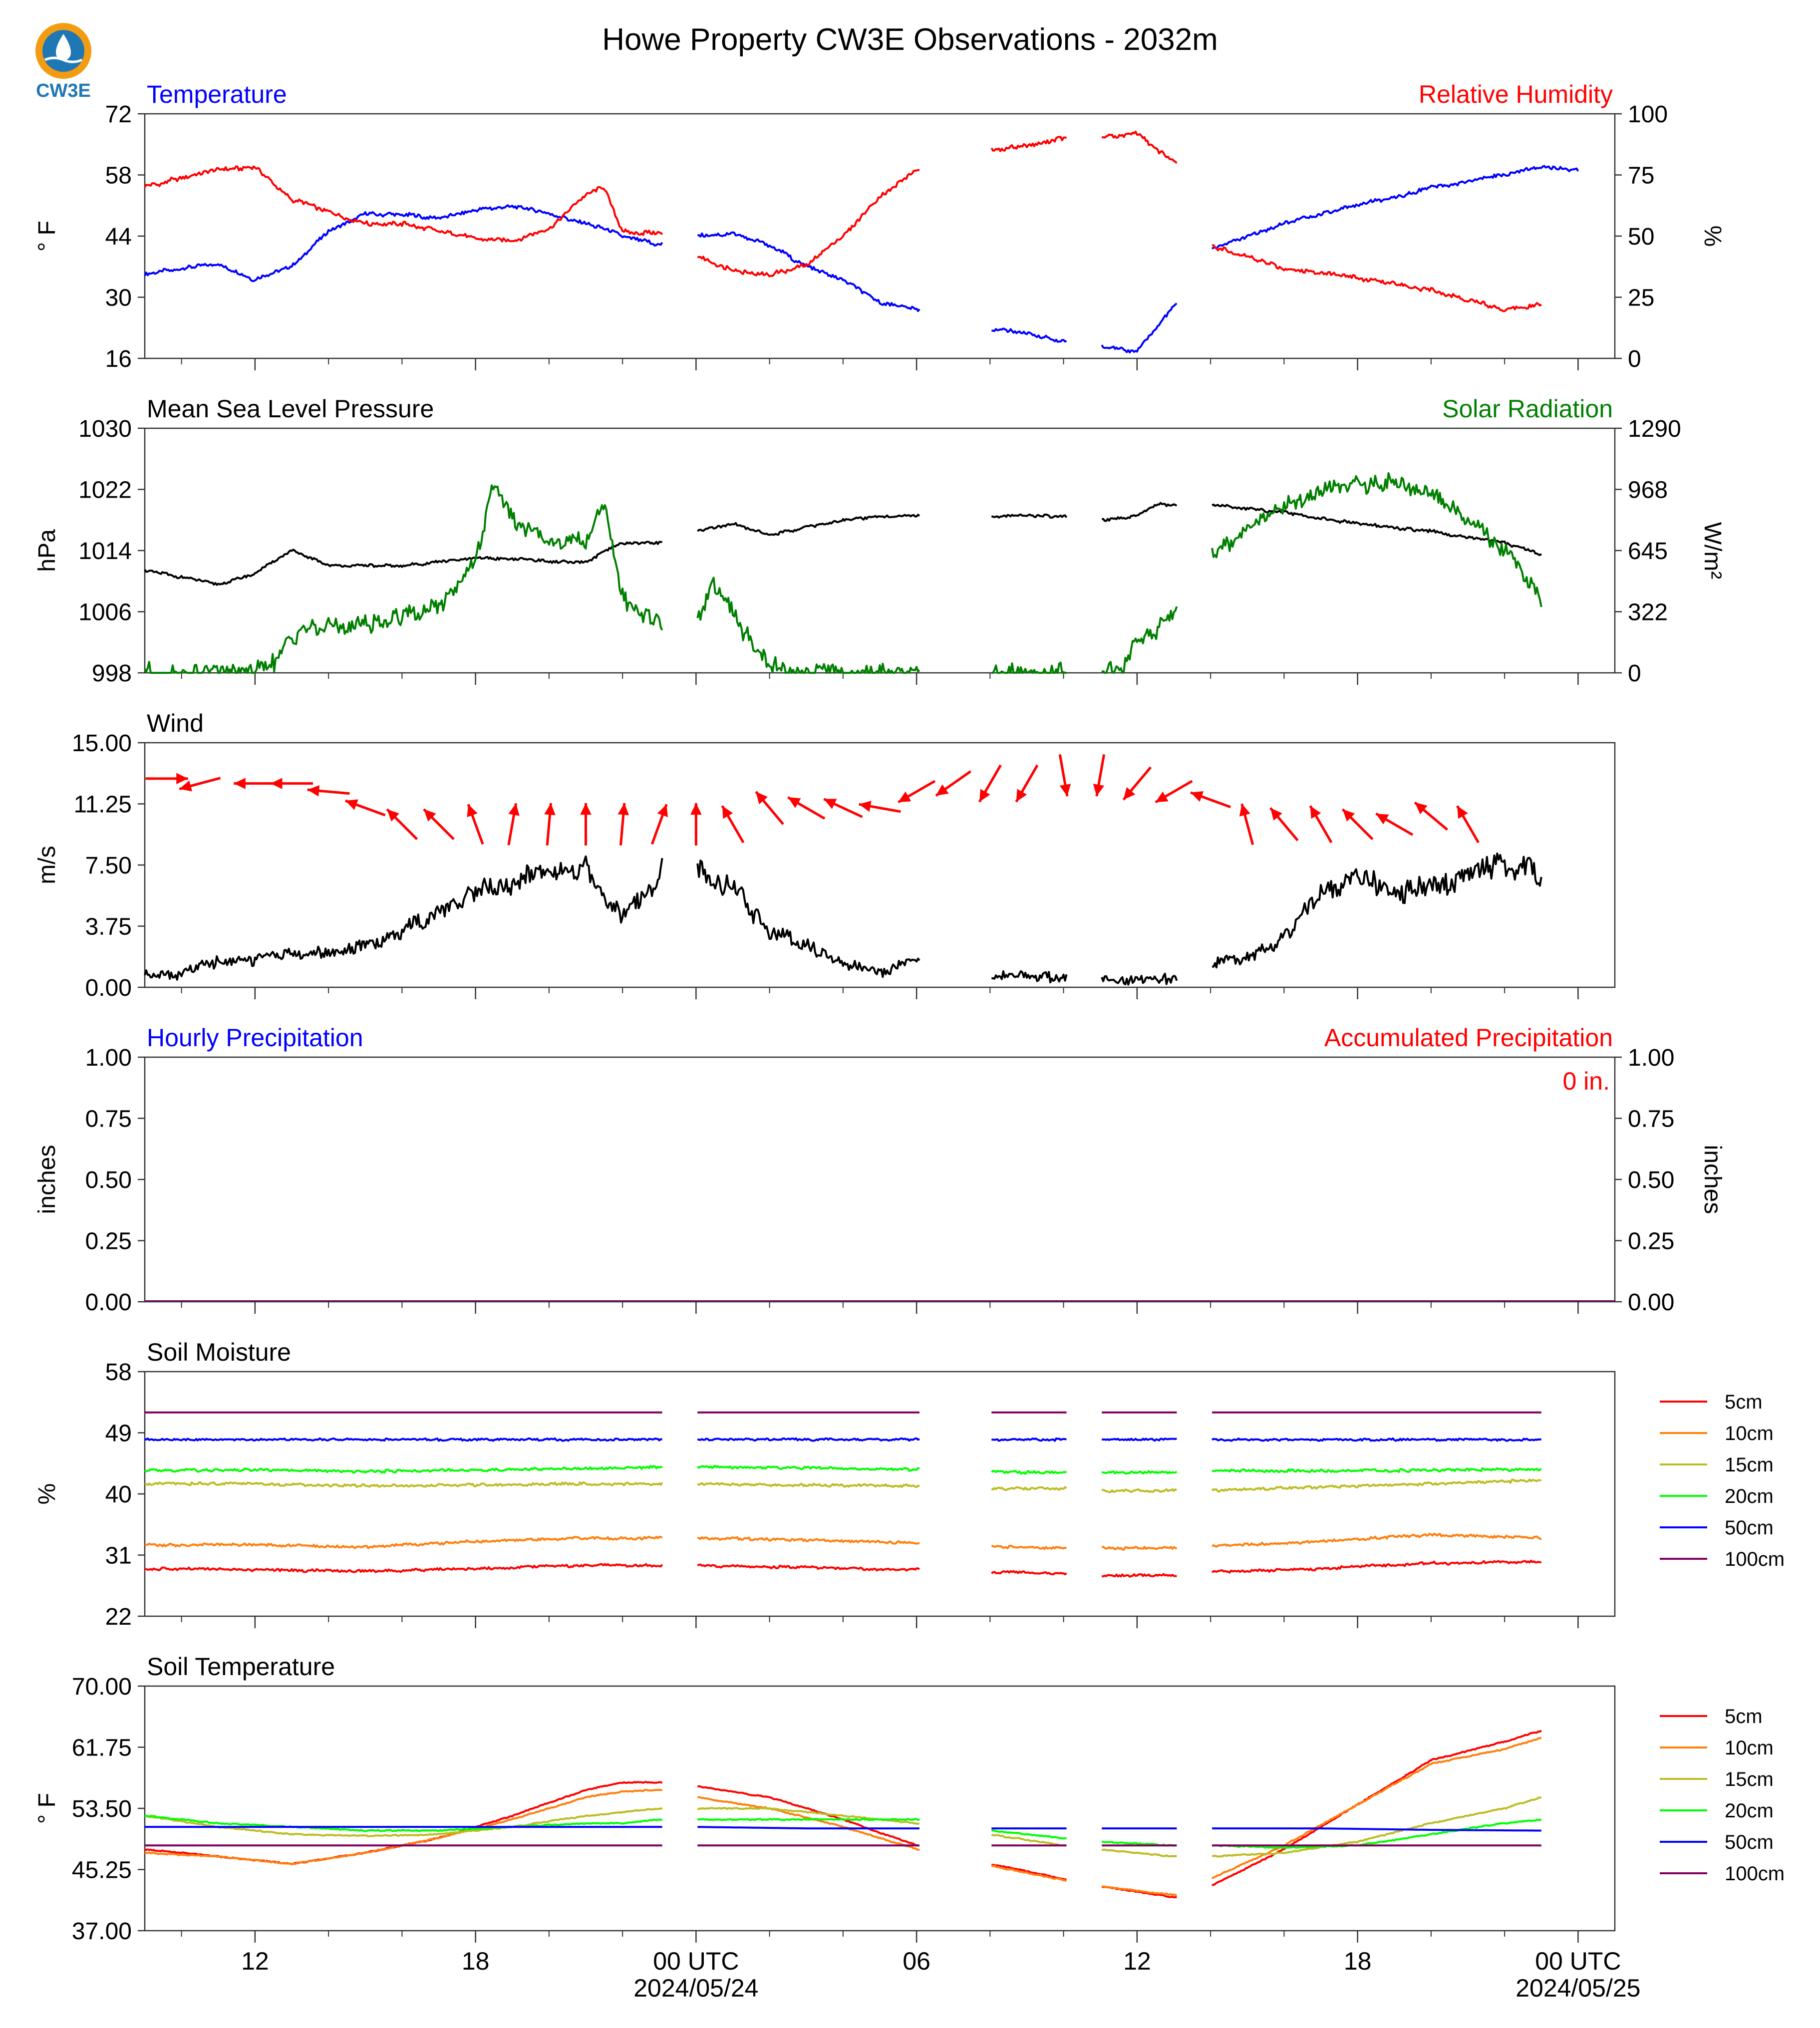  I want to click on ytick-label-left: 22, so click(118, 1617).